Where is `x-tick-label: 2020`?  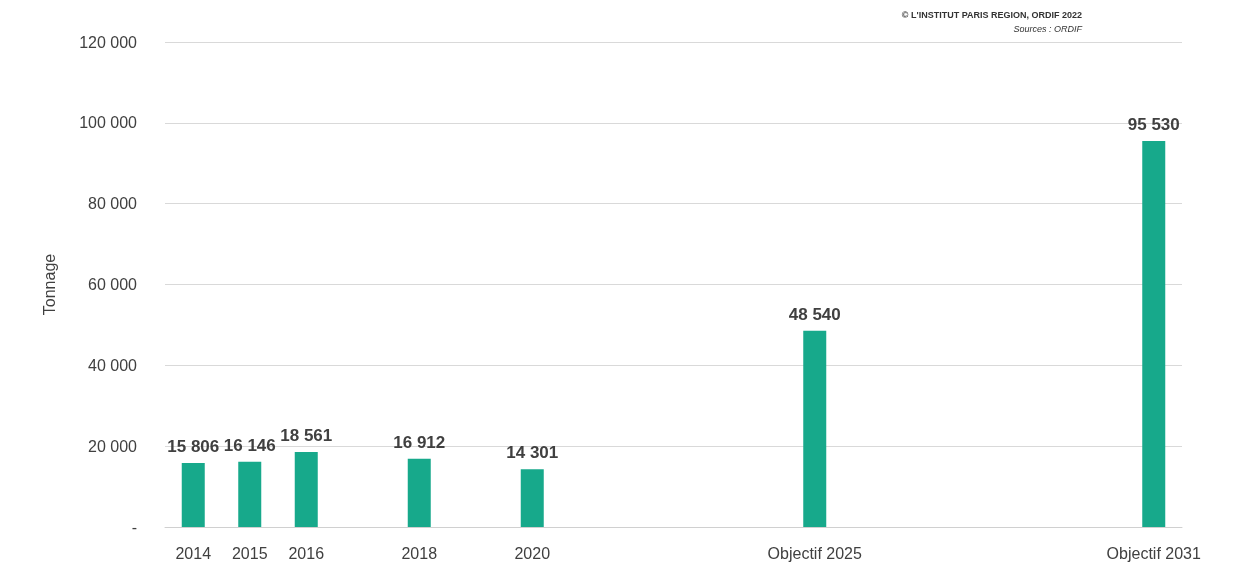 x-tick-label: 2020 is located at coordinates (532, 553).